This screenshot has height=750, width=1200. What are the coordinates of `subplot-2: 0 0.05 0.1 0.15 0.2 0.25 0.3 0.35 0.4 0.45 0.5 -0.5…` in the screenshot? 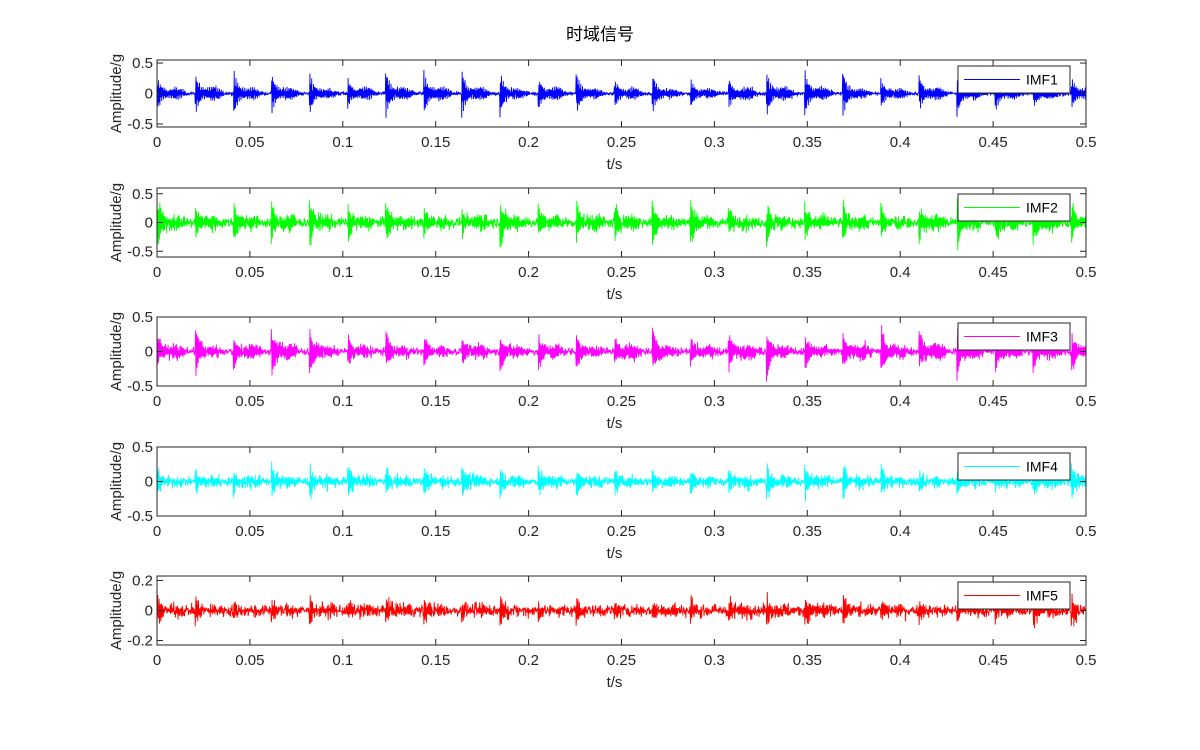 It's located at (602, 243).